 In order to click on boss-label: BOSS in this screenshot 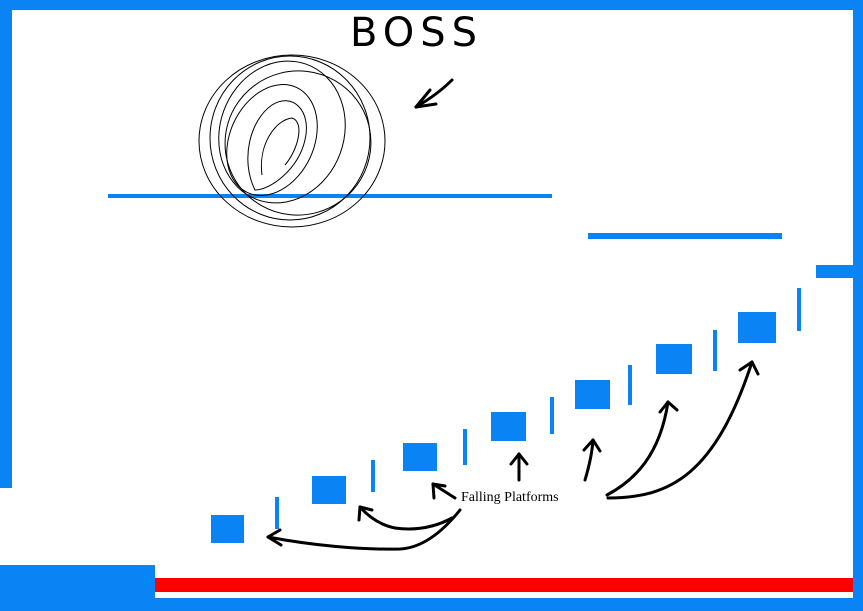, I will do `click(417, 33)`.